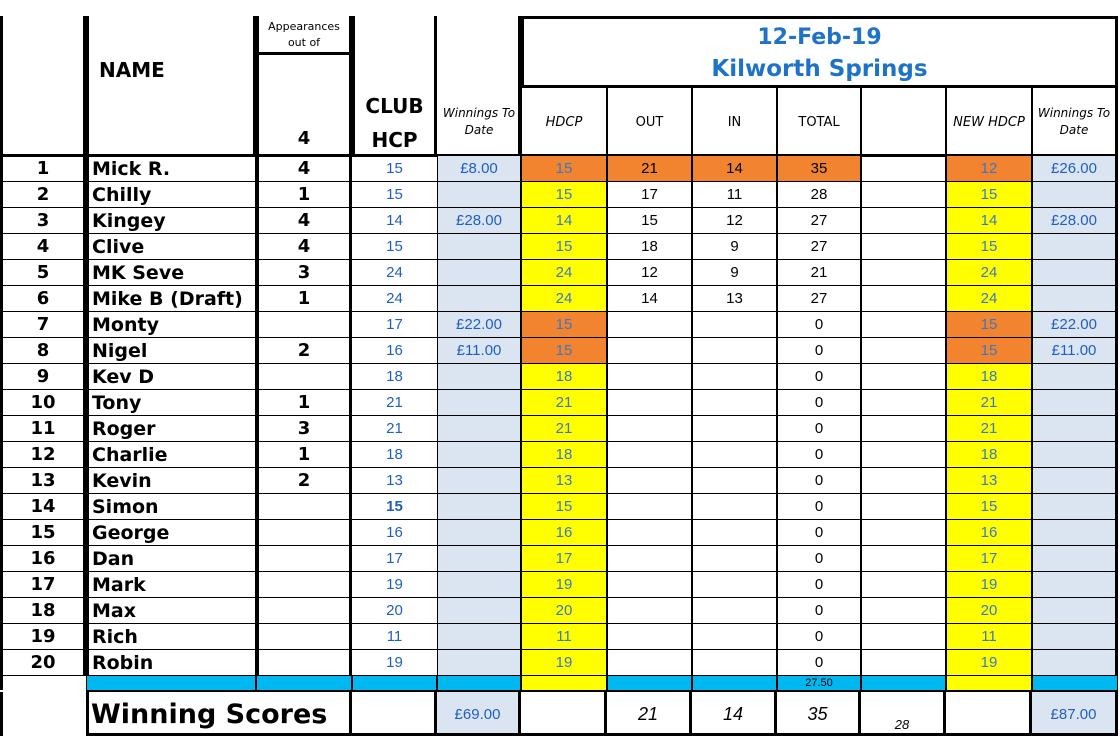  What do you see at coordinates (171, 169) in the screenshot?
I see `player-name: Mick R.` at bounding box center [171, 169].